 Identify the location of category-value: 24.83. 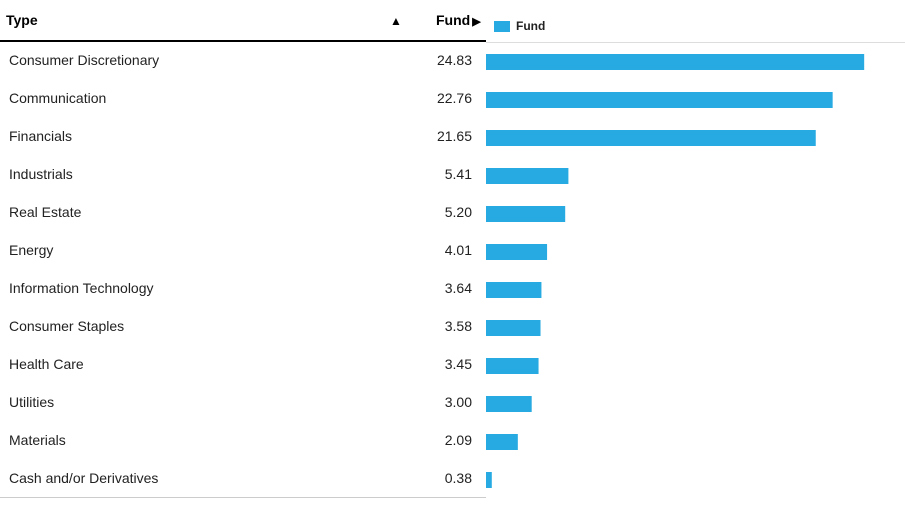
(454, 60).